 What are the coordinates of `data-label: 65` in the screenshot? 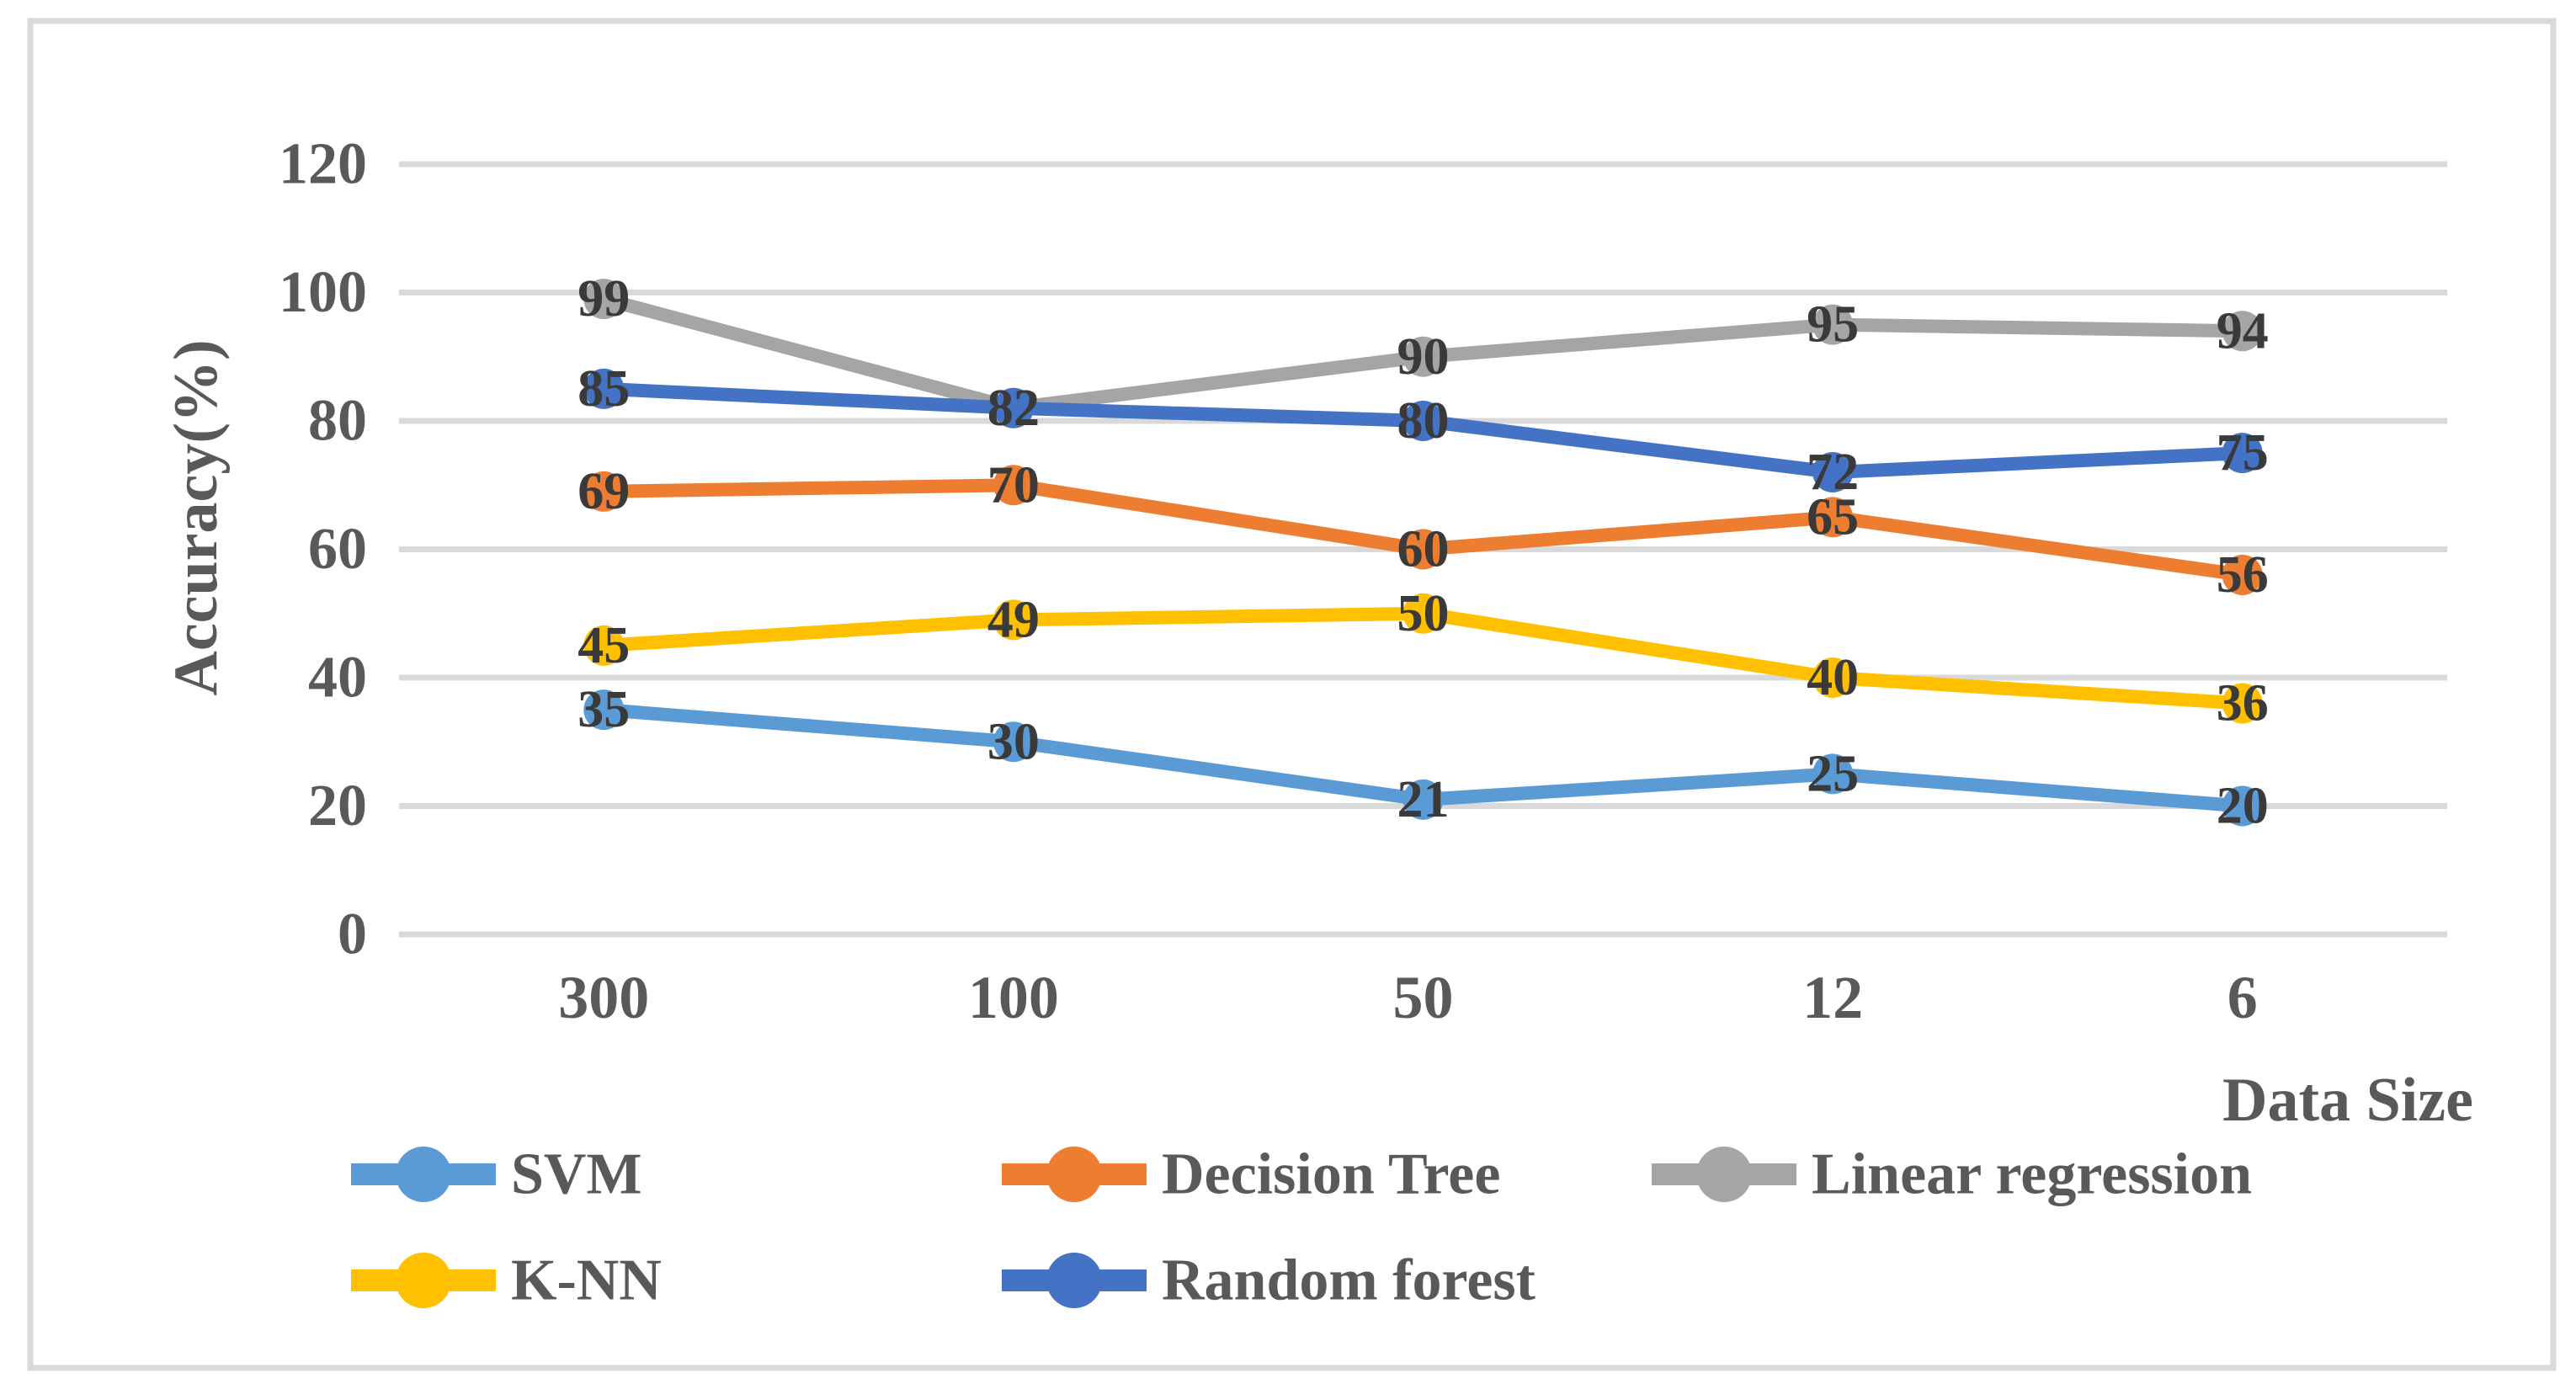 It's located at (1833, 516).